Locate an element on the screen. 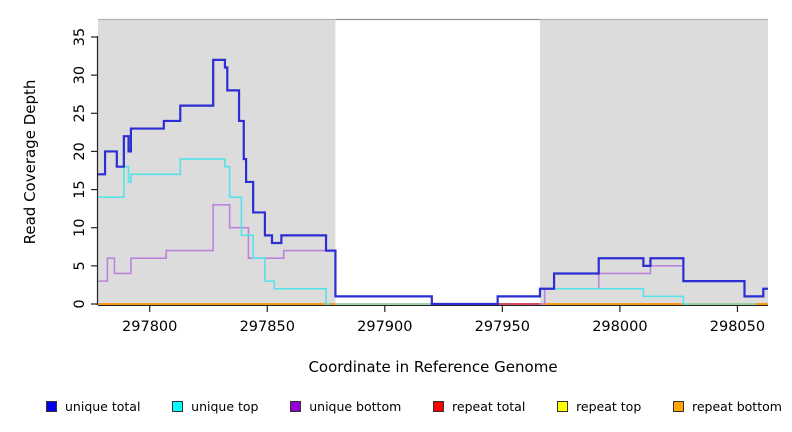 Image resolution: width=792 pixels, height=432 pixels. legend-item-repeat-total: repeat total is located at coordinates (479, 406).